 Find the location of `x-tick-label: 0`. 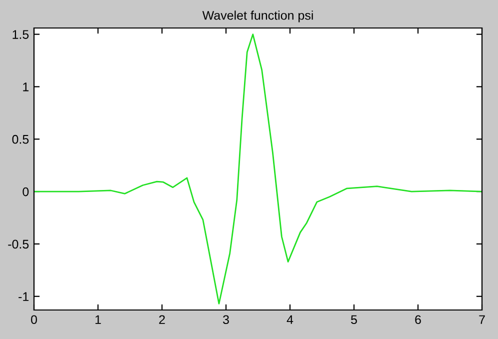

x-tick-label: 0 is located at coordinates (34, 319).